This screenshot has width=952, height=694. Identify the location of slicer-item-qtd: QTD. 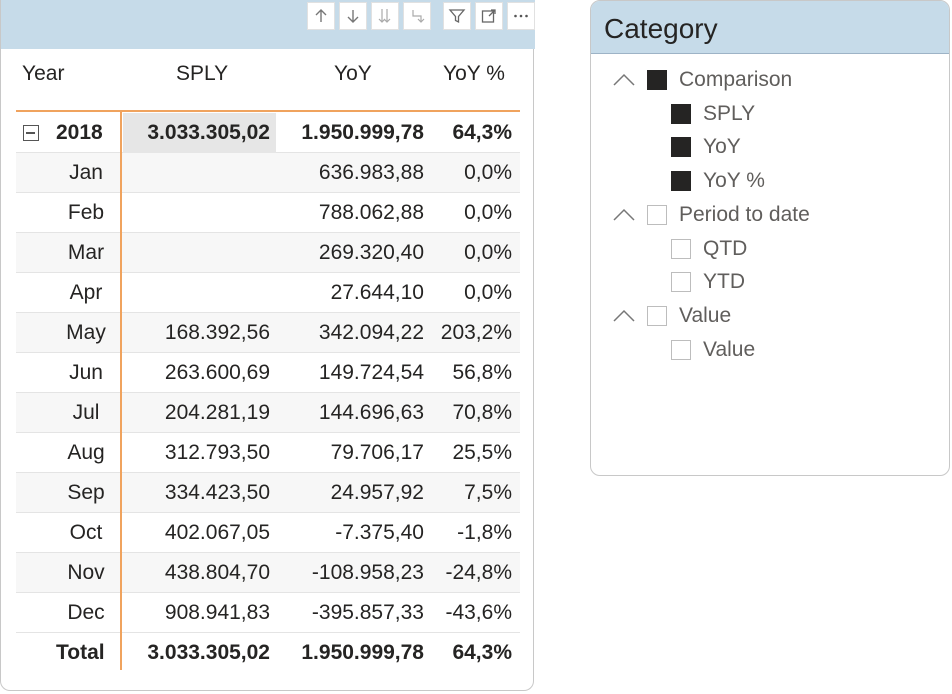
(709, 249).